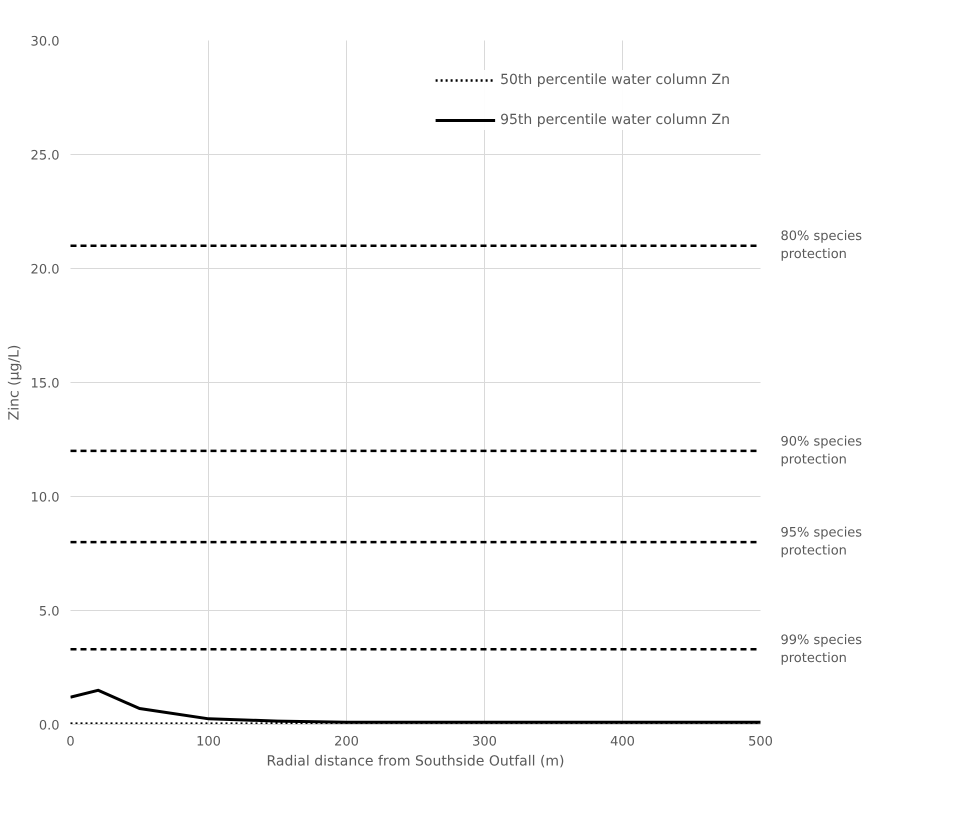 Image resolution: width=966 pixels, height=840 pixels. What do you see at coordinates (45, 270) in the screenshot?
I see `y-tick-label: 20.0` at bounding box center [45, 270].